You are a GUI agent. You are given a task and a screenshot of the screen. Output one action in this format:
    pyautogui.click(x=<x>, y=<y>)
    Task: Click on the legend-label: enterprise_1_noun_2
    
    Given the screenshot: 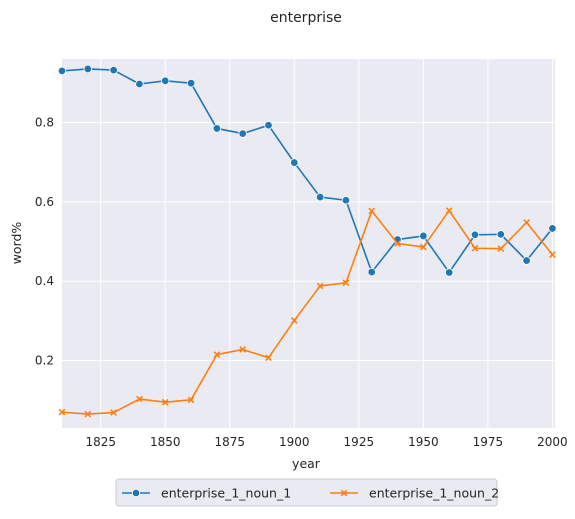 What is the action you would take?
    pyautogui.click(x=434, y=493)
    